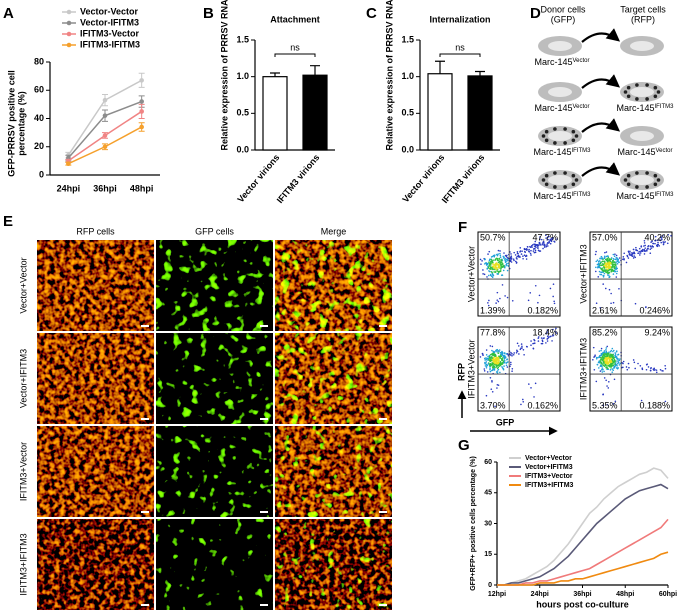 The width and height of the screenshot is (681, 611). What do you see at coordinates (95, 231) in the screenshot?
I see `column-header: RFP cells` at bounding box center [95, 231].